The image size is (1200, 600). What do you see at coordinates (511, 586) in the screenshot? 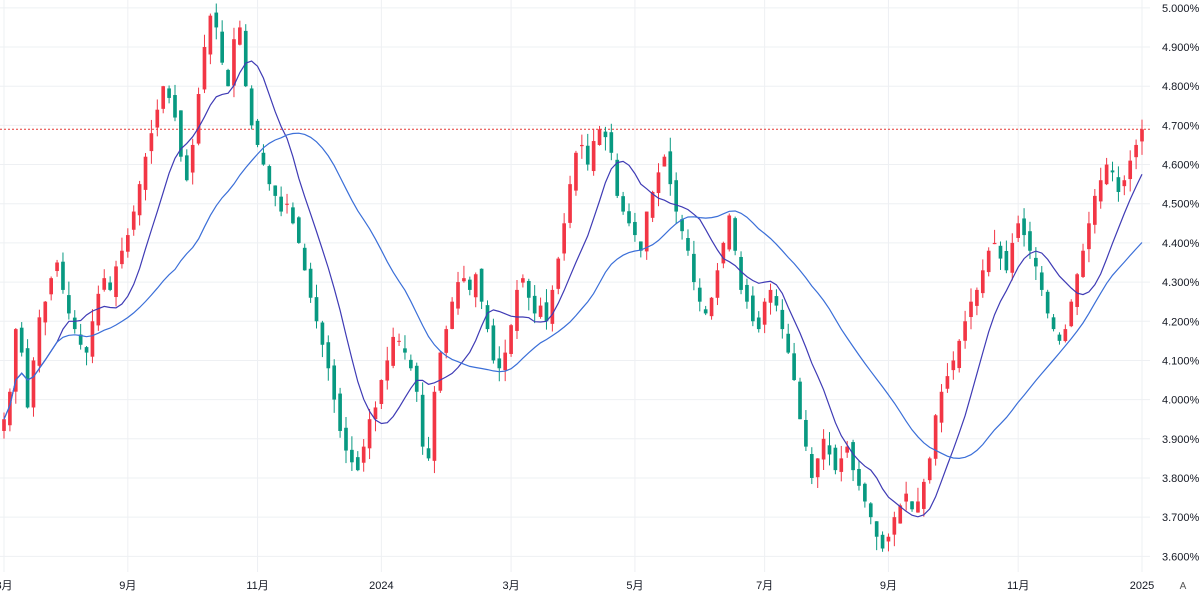
I see `x-tick-label: 3月` at bounding box center [511, 586].